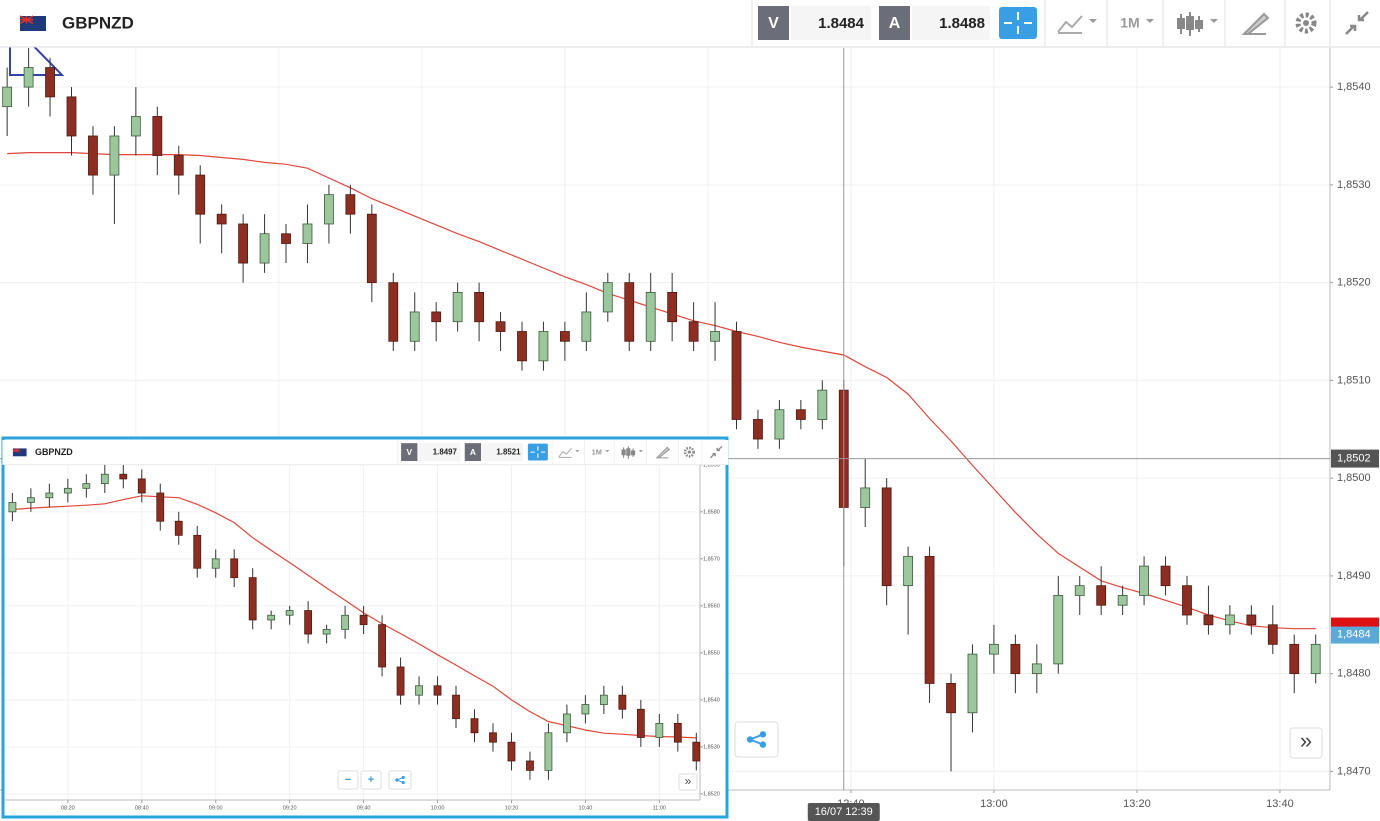 This screenshot has height=821, width=1380. What do you see at coordinates (68, 808) in the screenshot?
I see `x-tick-label: 08:20` at bounding box center [68, 808].